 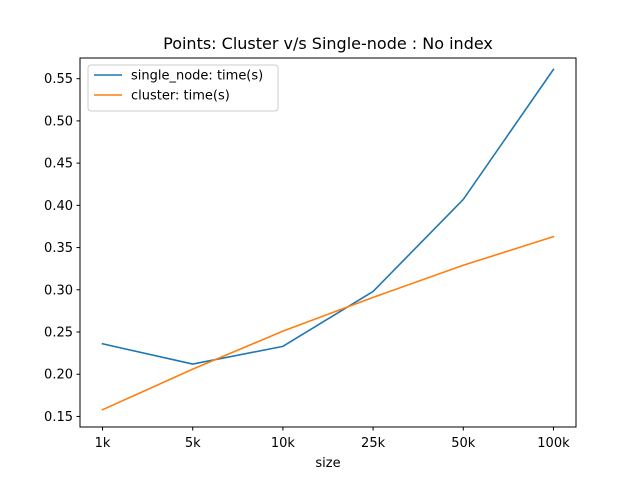 I want to click on y-tick-label: 0.50, so click(x=58, y=121).